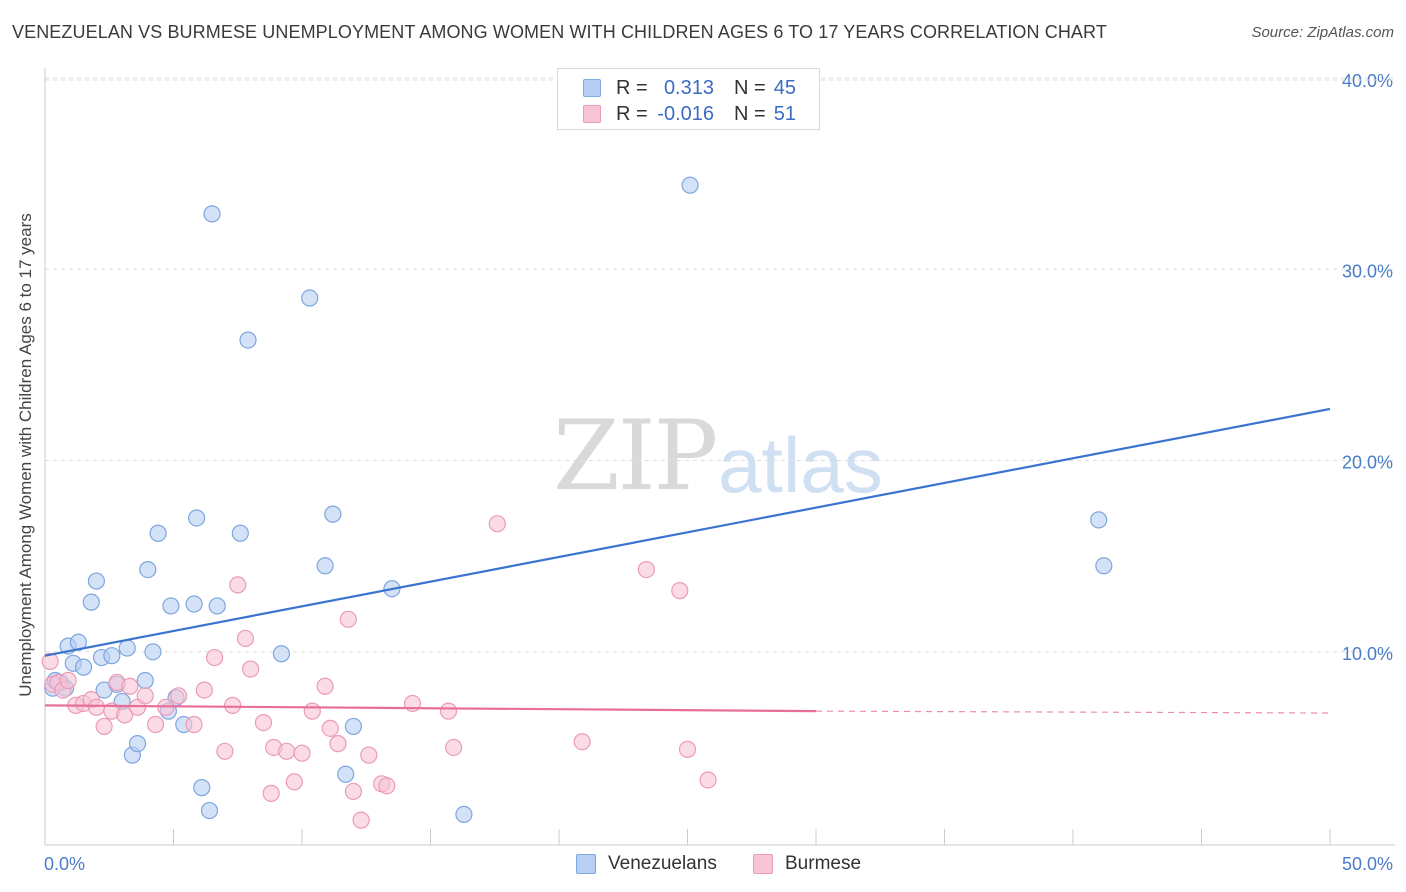 This screenshot has width=1406, height=892. I want to click on series-legend: Venezuelans Burmese, so click(703, 865).